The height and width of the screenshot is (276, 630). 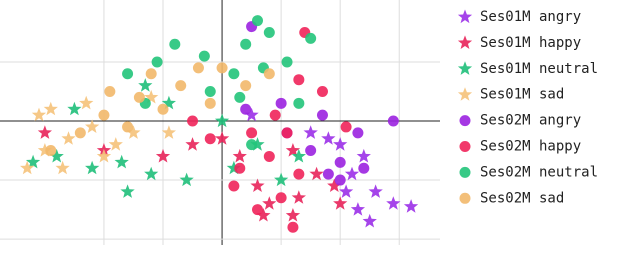 I want to click on legend-label: Ses01M happy, so click(x=530, y=43).